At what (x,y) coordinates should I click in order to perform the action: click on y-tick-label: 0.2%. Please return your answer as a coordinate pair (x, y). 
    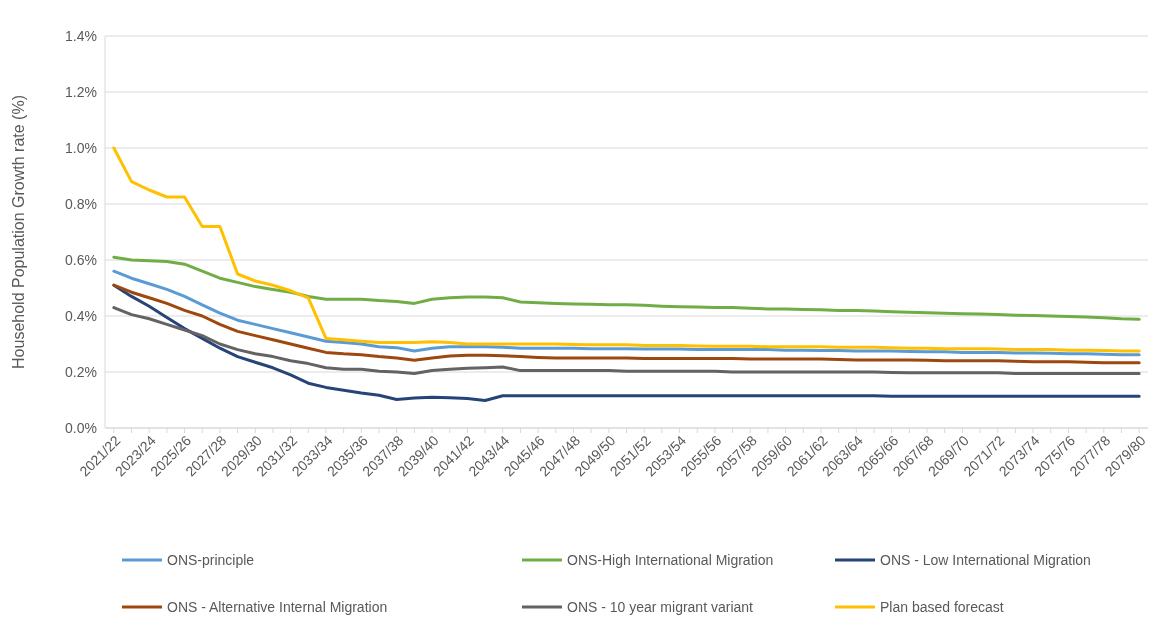
    Looking at the image, I should click on (81, 371).